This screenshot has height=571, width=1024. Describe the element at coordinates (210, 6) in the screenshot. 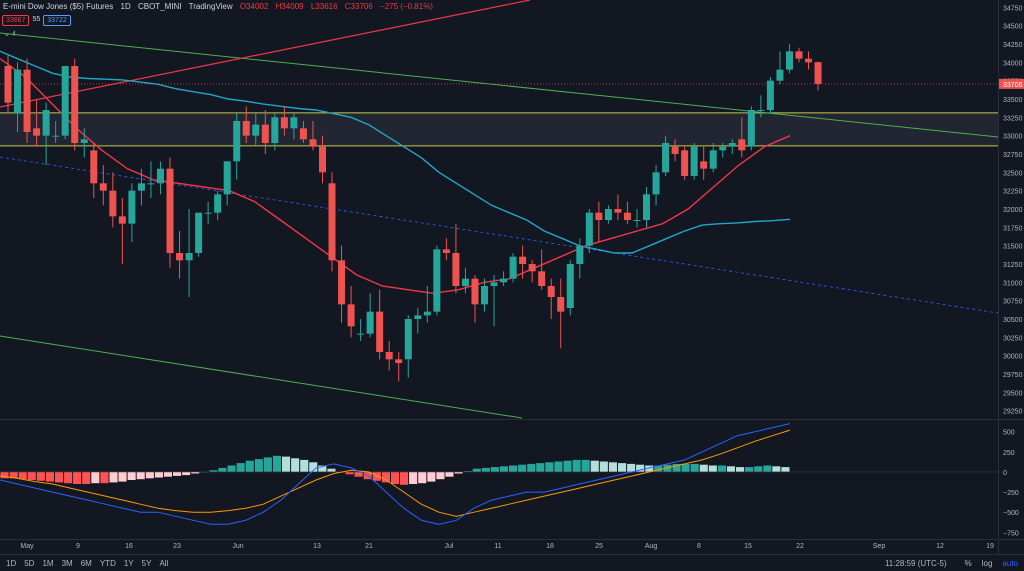

I see `source: TradingView` at that location.